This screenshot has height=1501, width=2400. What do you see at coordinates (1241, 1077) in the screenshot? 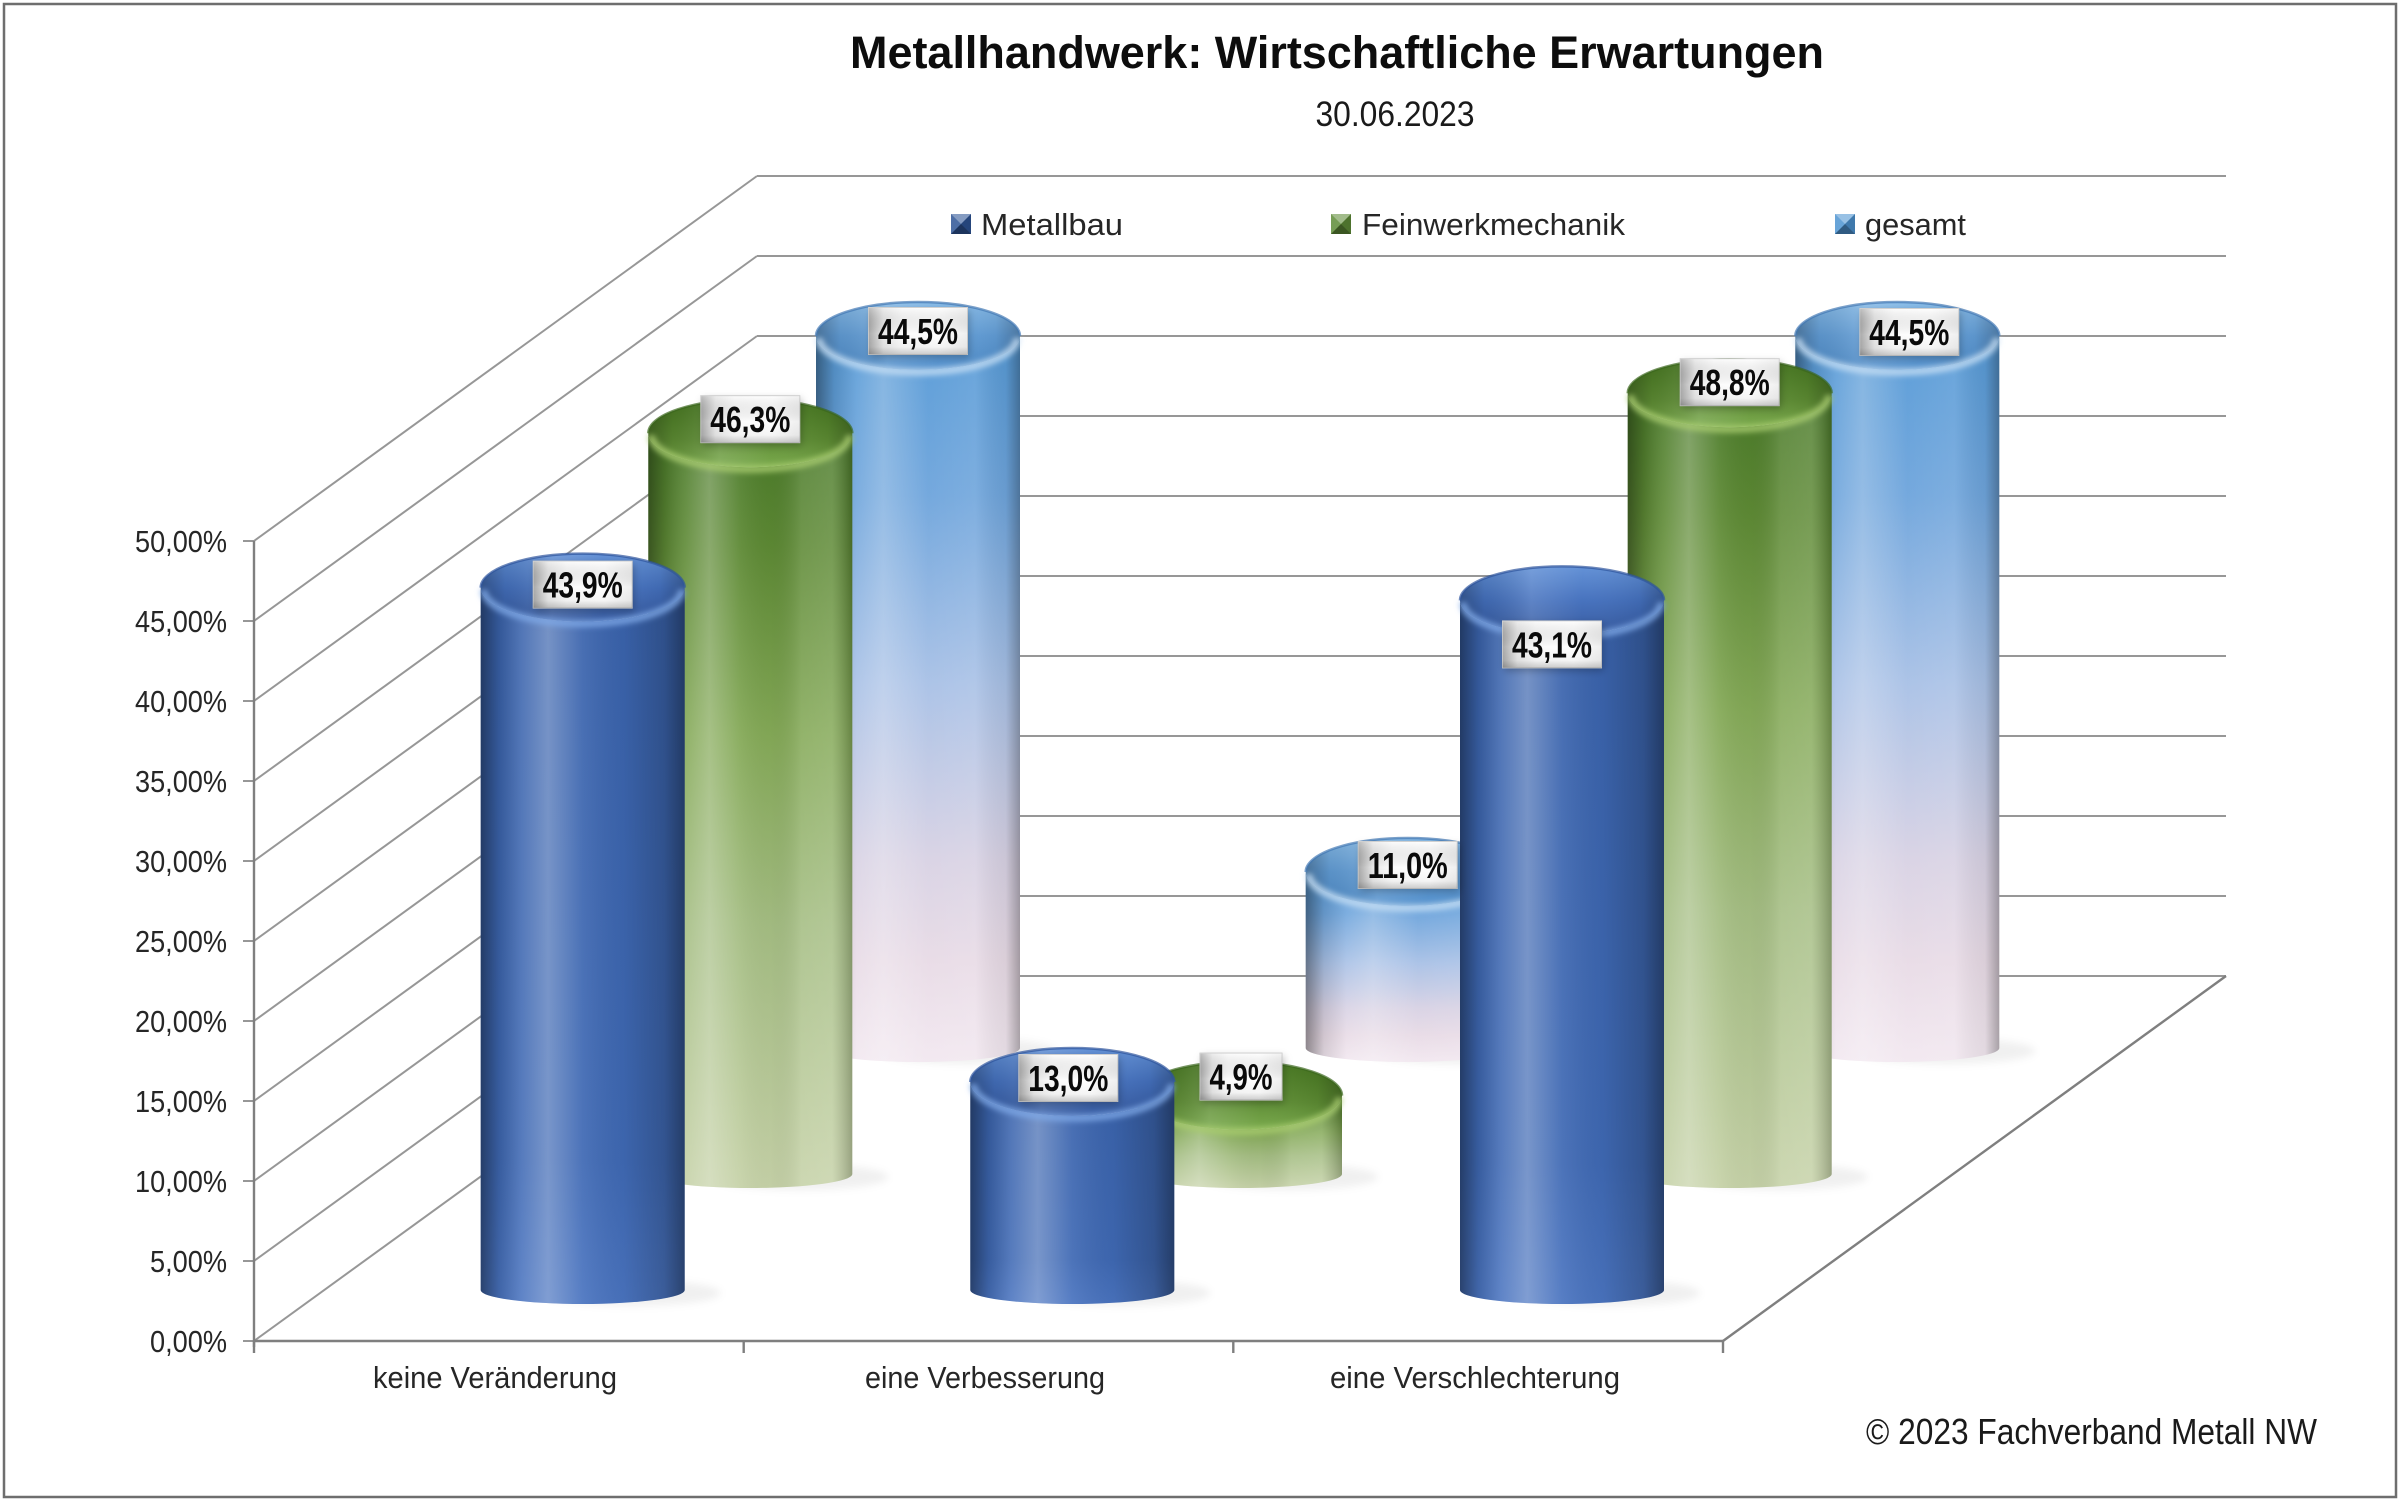
I see `svg-text: 4,9%` at bounding box center [1241, 1077].